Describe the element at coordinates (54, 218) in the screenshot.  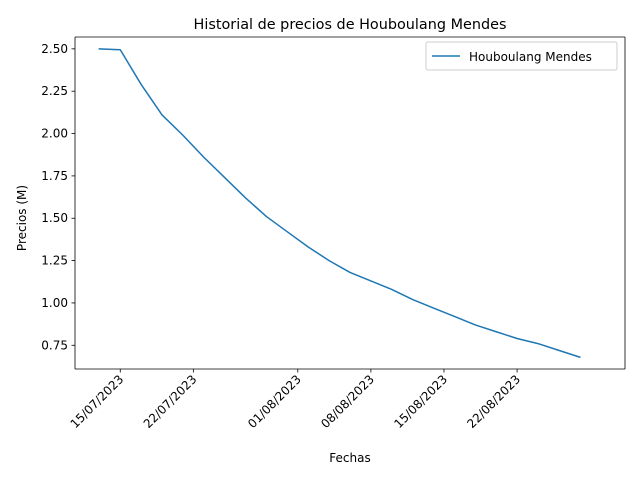
I see `y-tick-label: 1.50` at that location.